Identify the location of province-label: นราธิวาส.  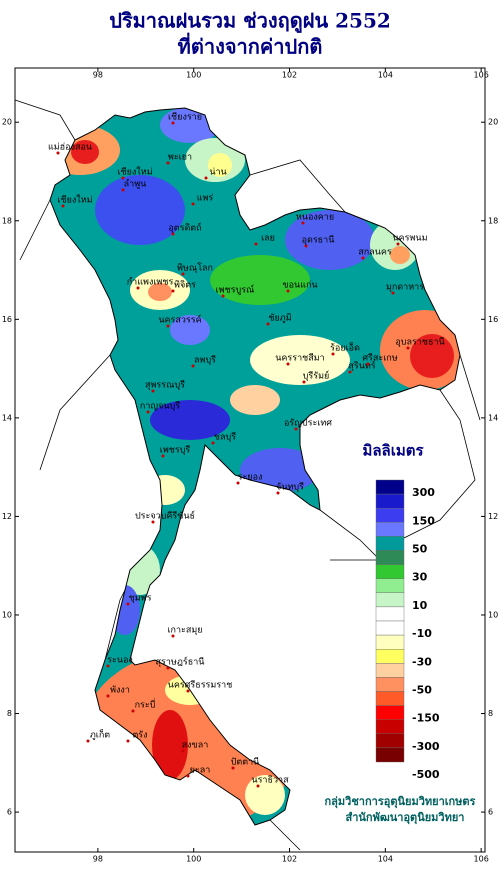
(270, 780).